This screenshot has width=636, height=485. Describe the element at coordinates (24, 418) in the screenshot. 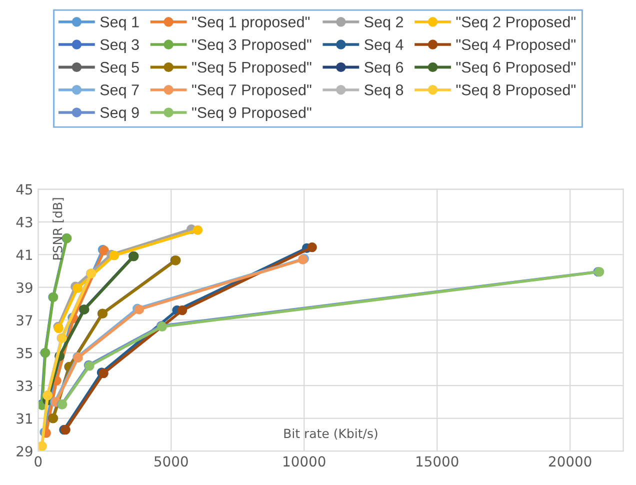

I see `y-tick-label: 31` at that location.